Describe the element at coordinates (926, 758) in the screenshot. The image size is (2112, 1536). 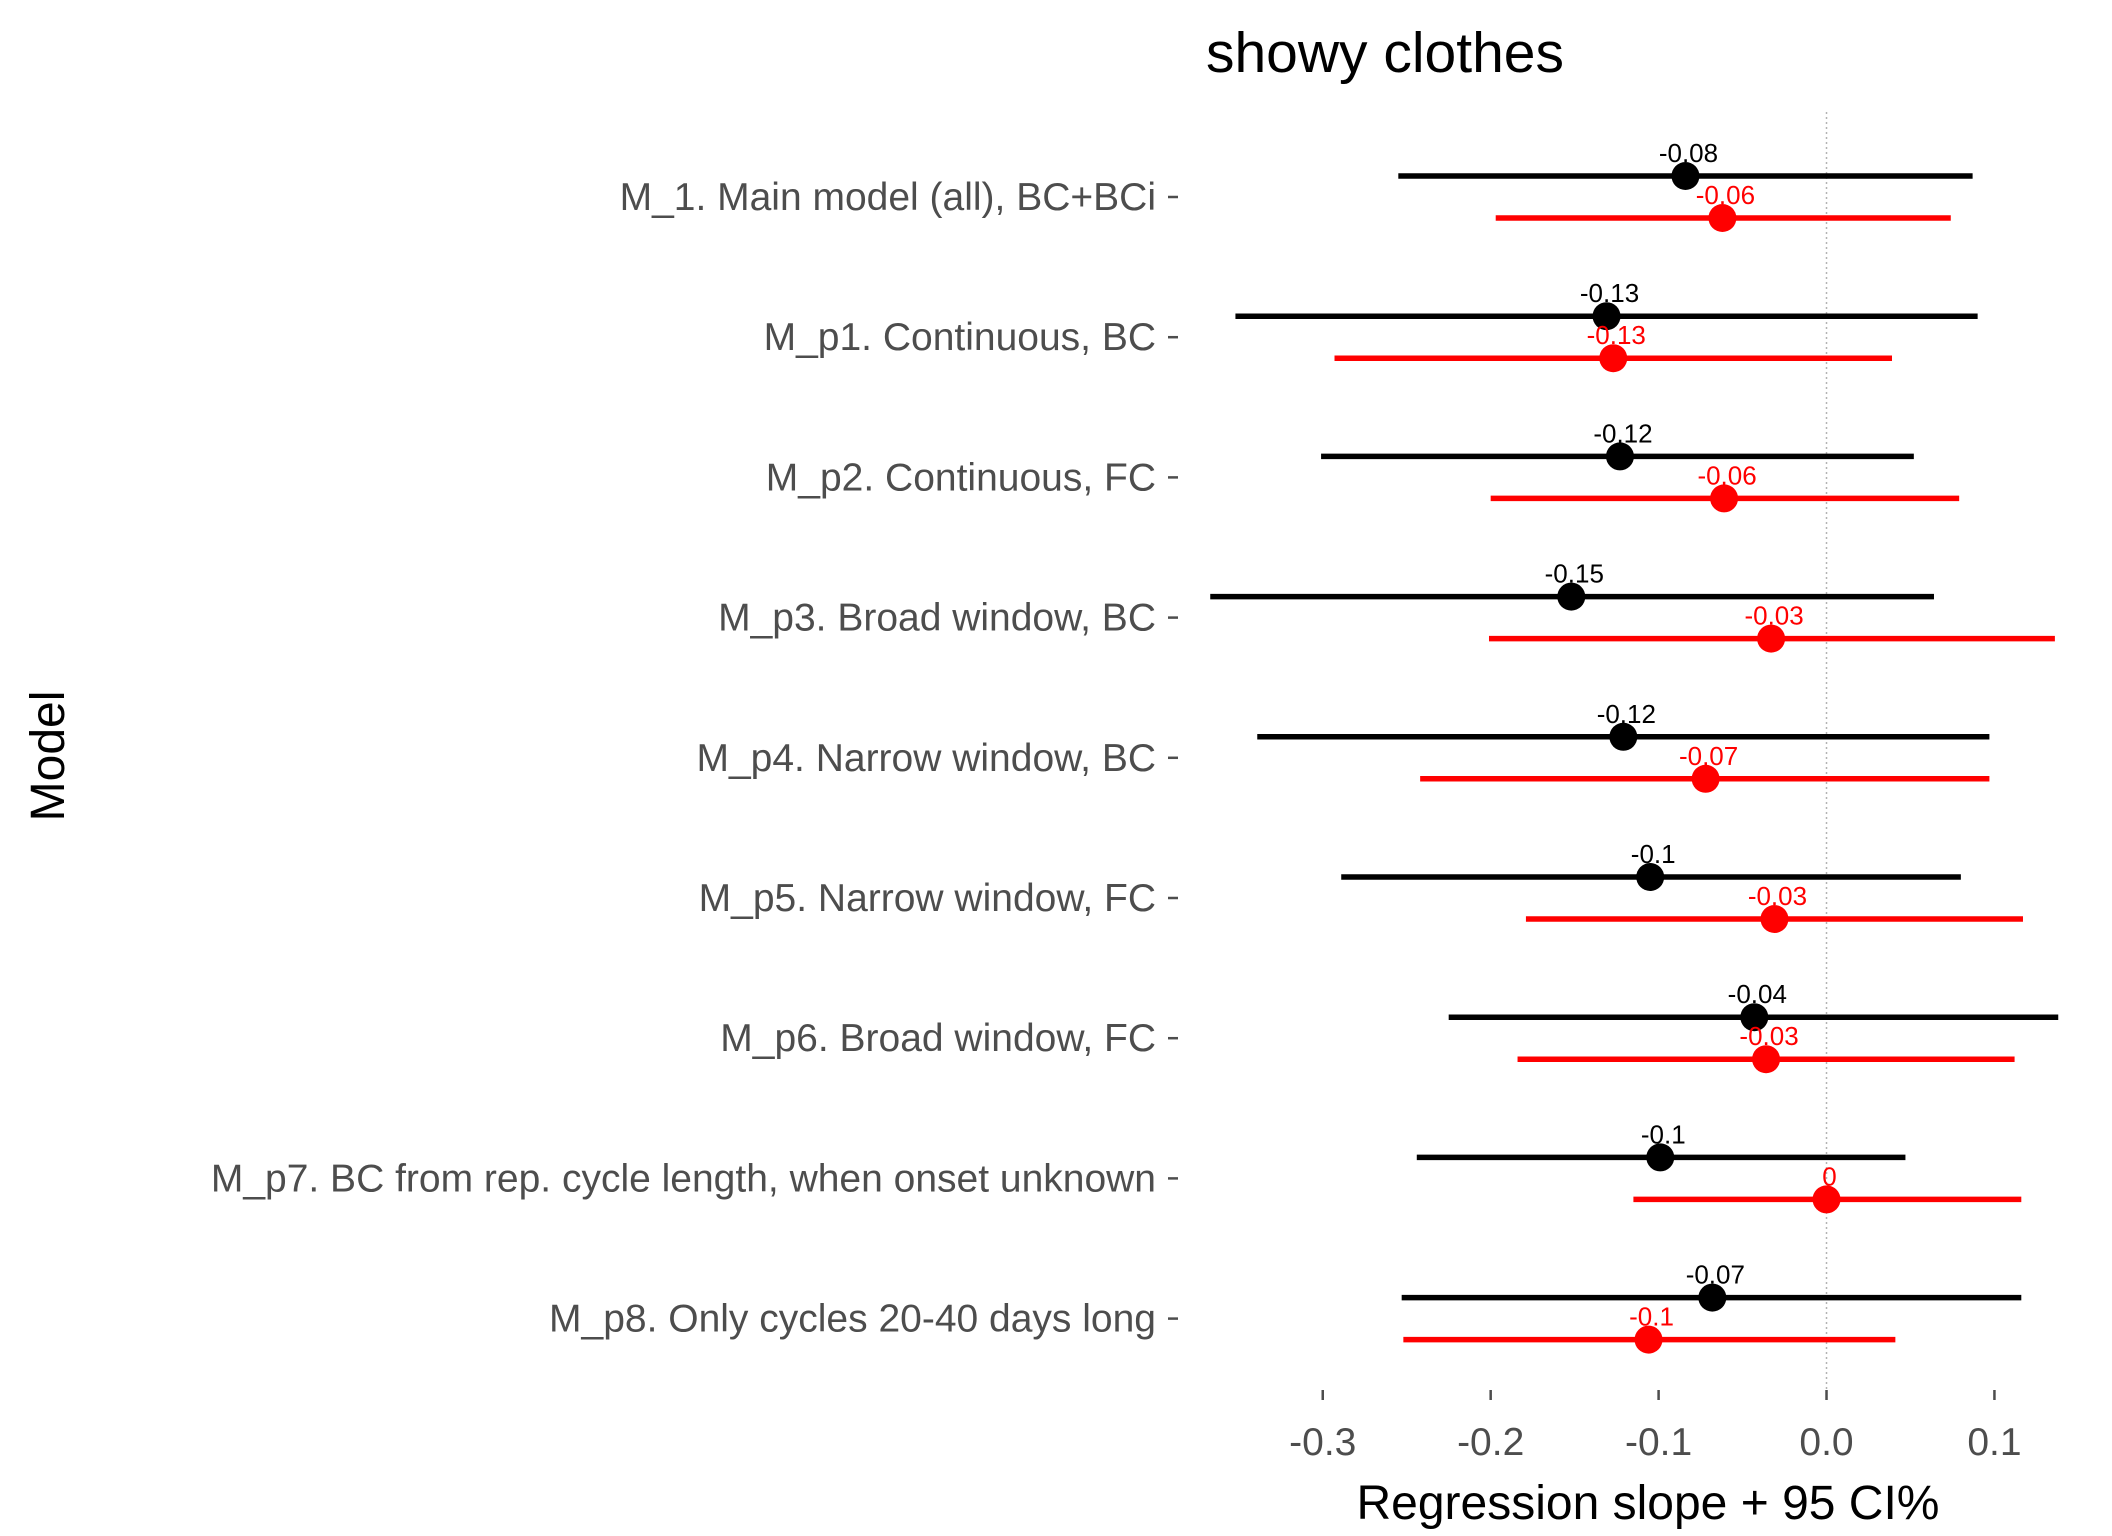
I see `y-tick-label: M_p4. Narrow window, BC` at that location.